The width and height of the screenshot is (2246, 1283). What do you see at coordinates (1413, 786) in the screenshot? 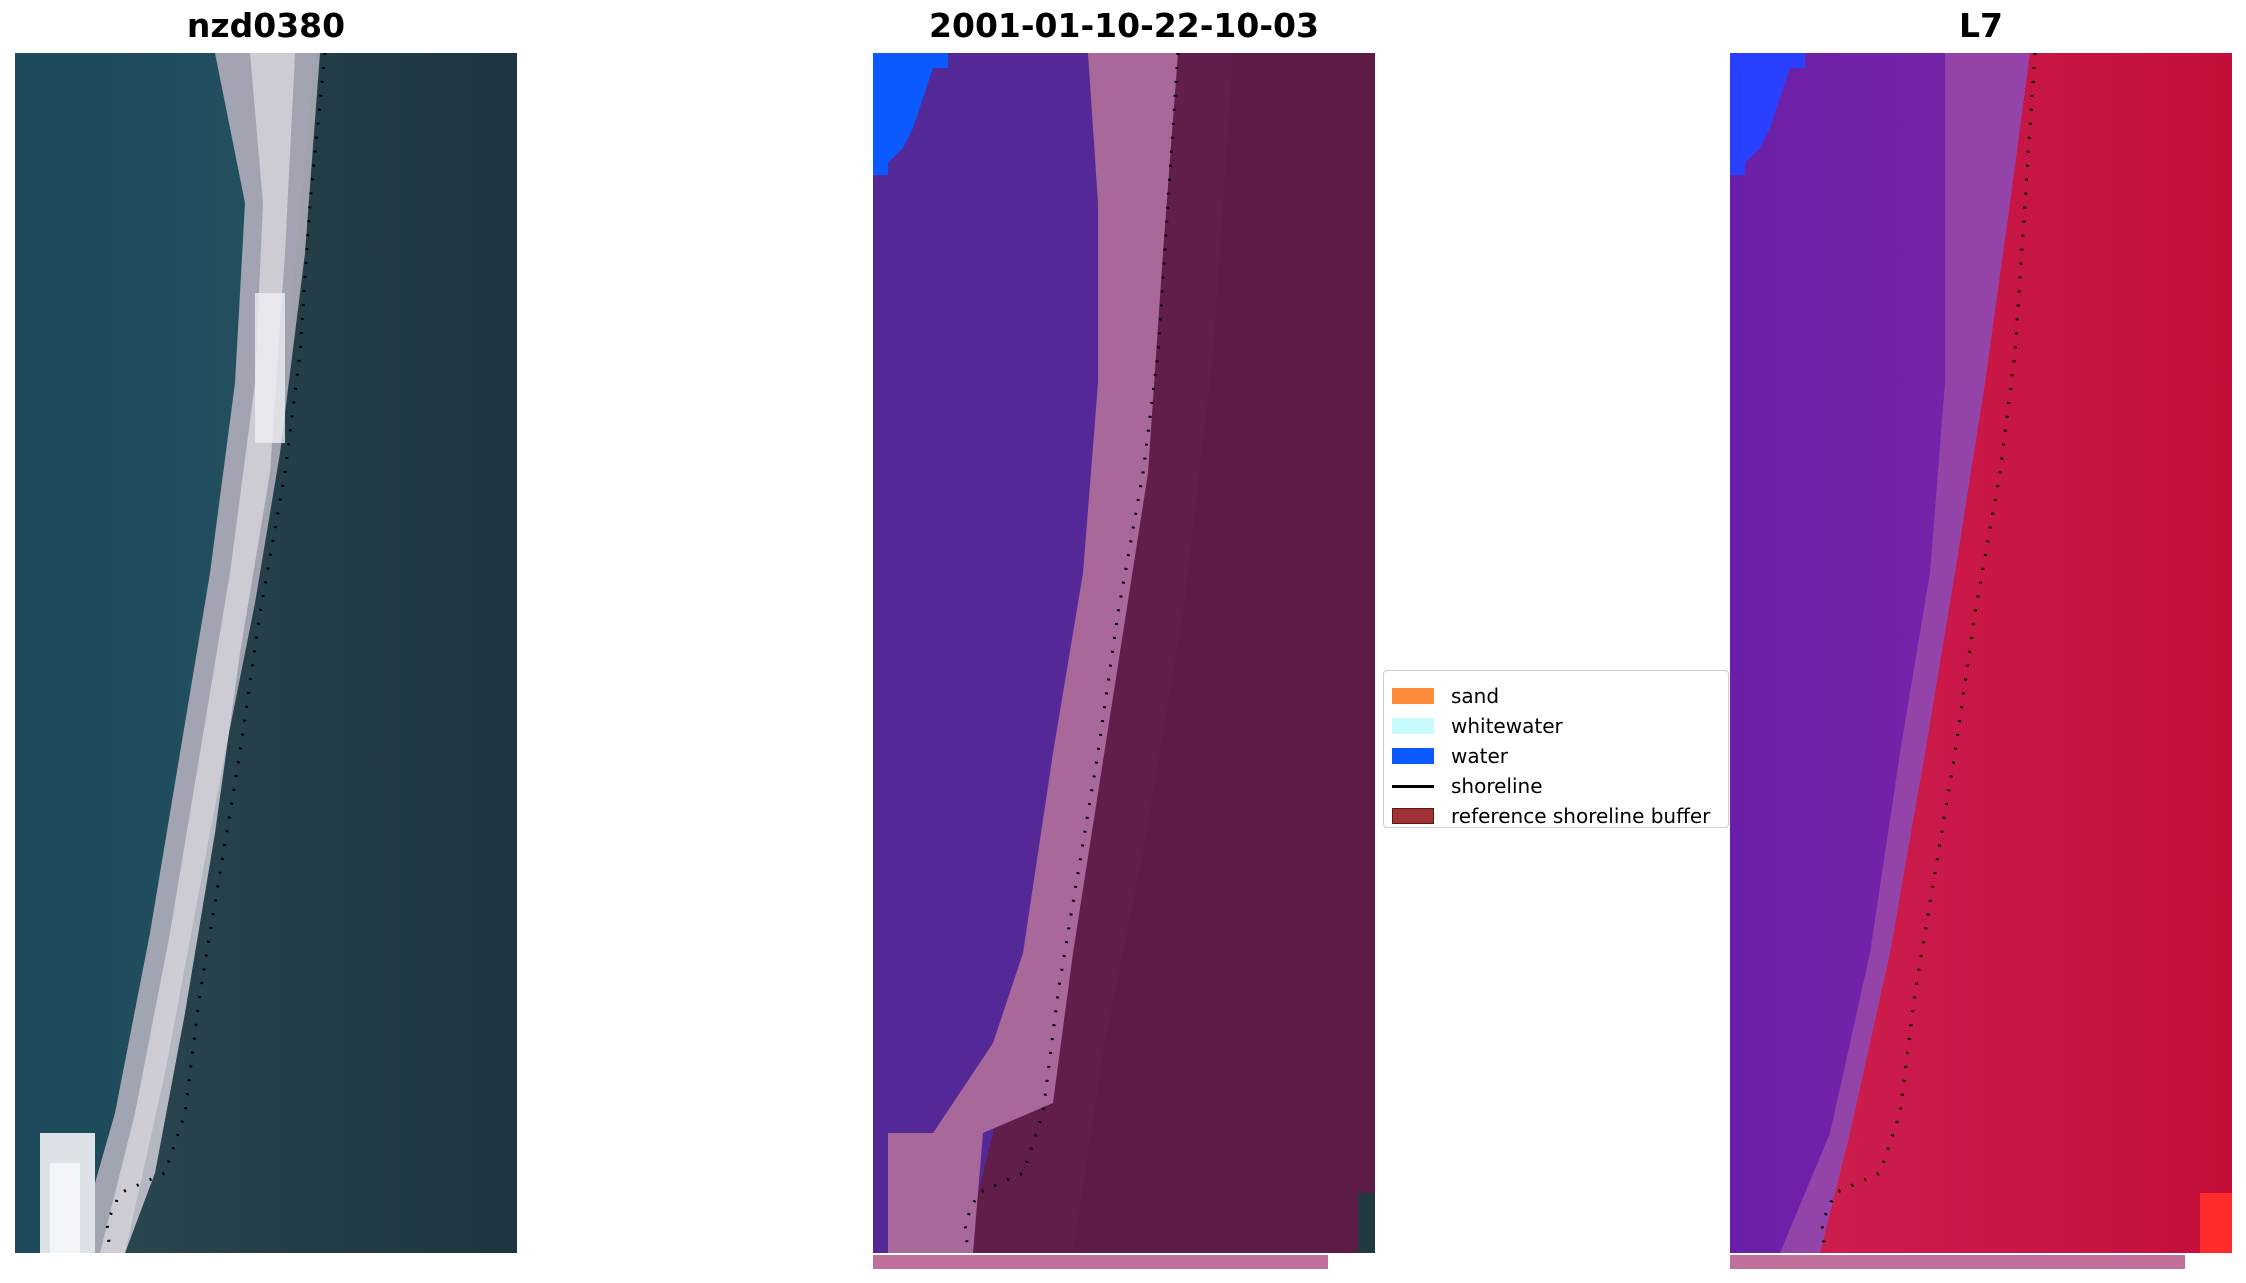
I see `shoreline-line-icon` at bounding box center [1413, 786].